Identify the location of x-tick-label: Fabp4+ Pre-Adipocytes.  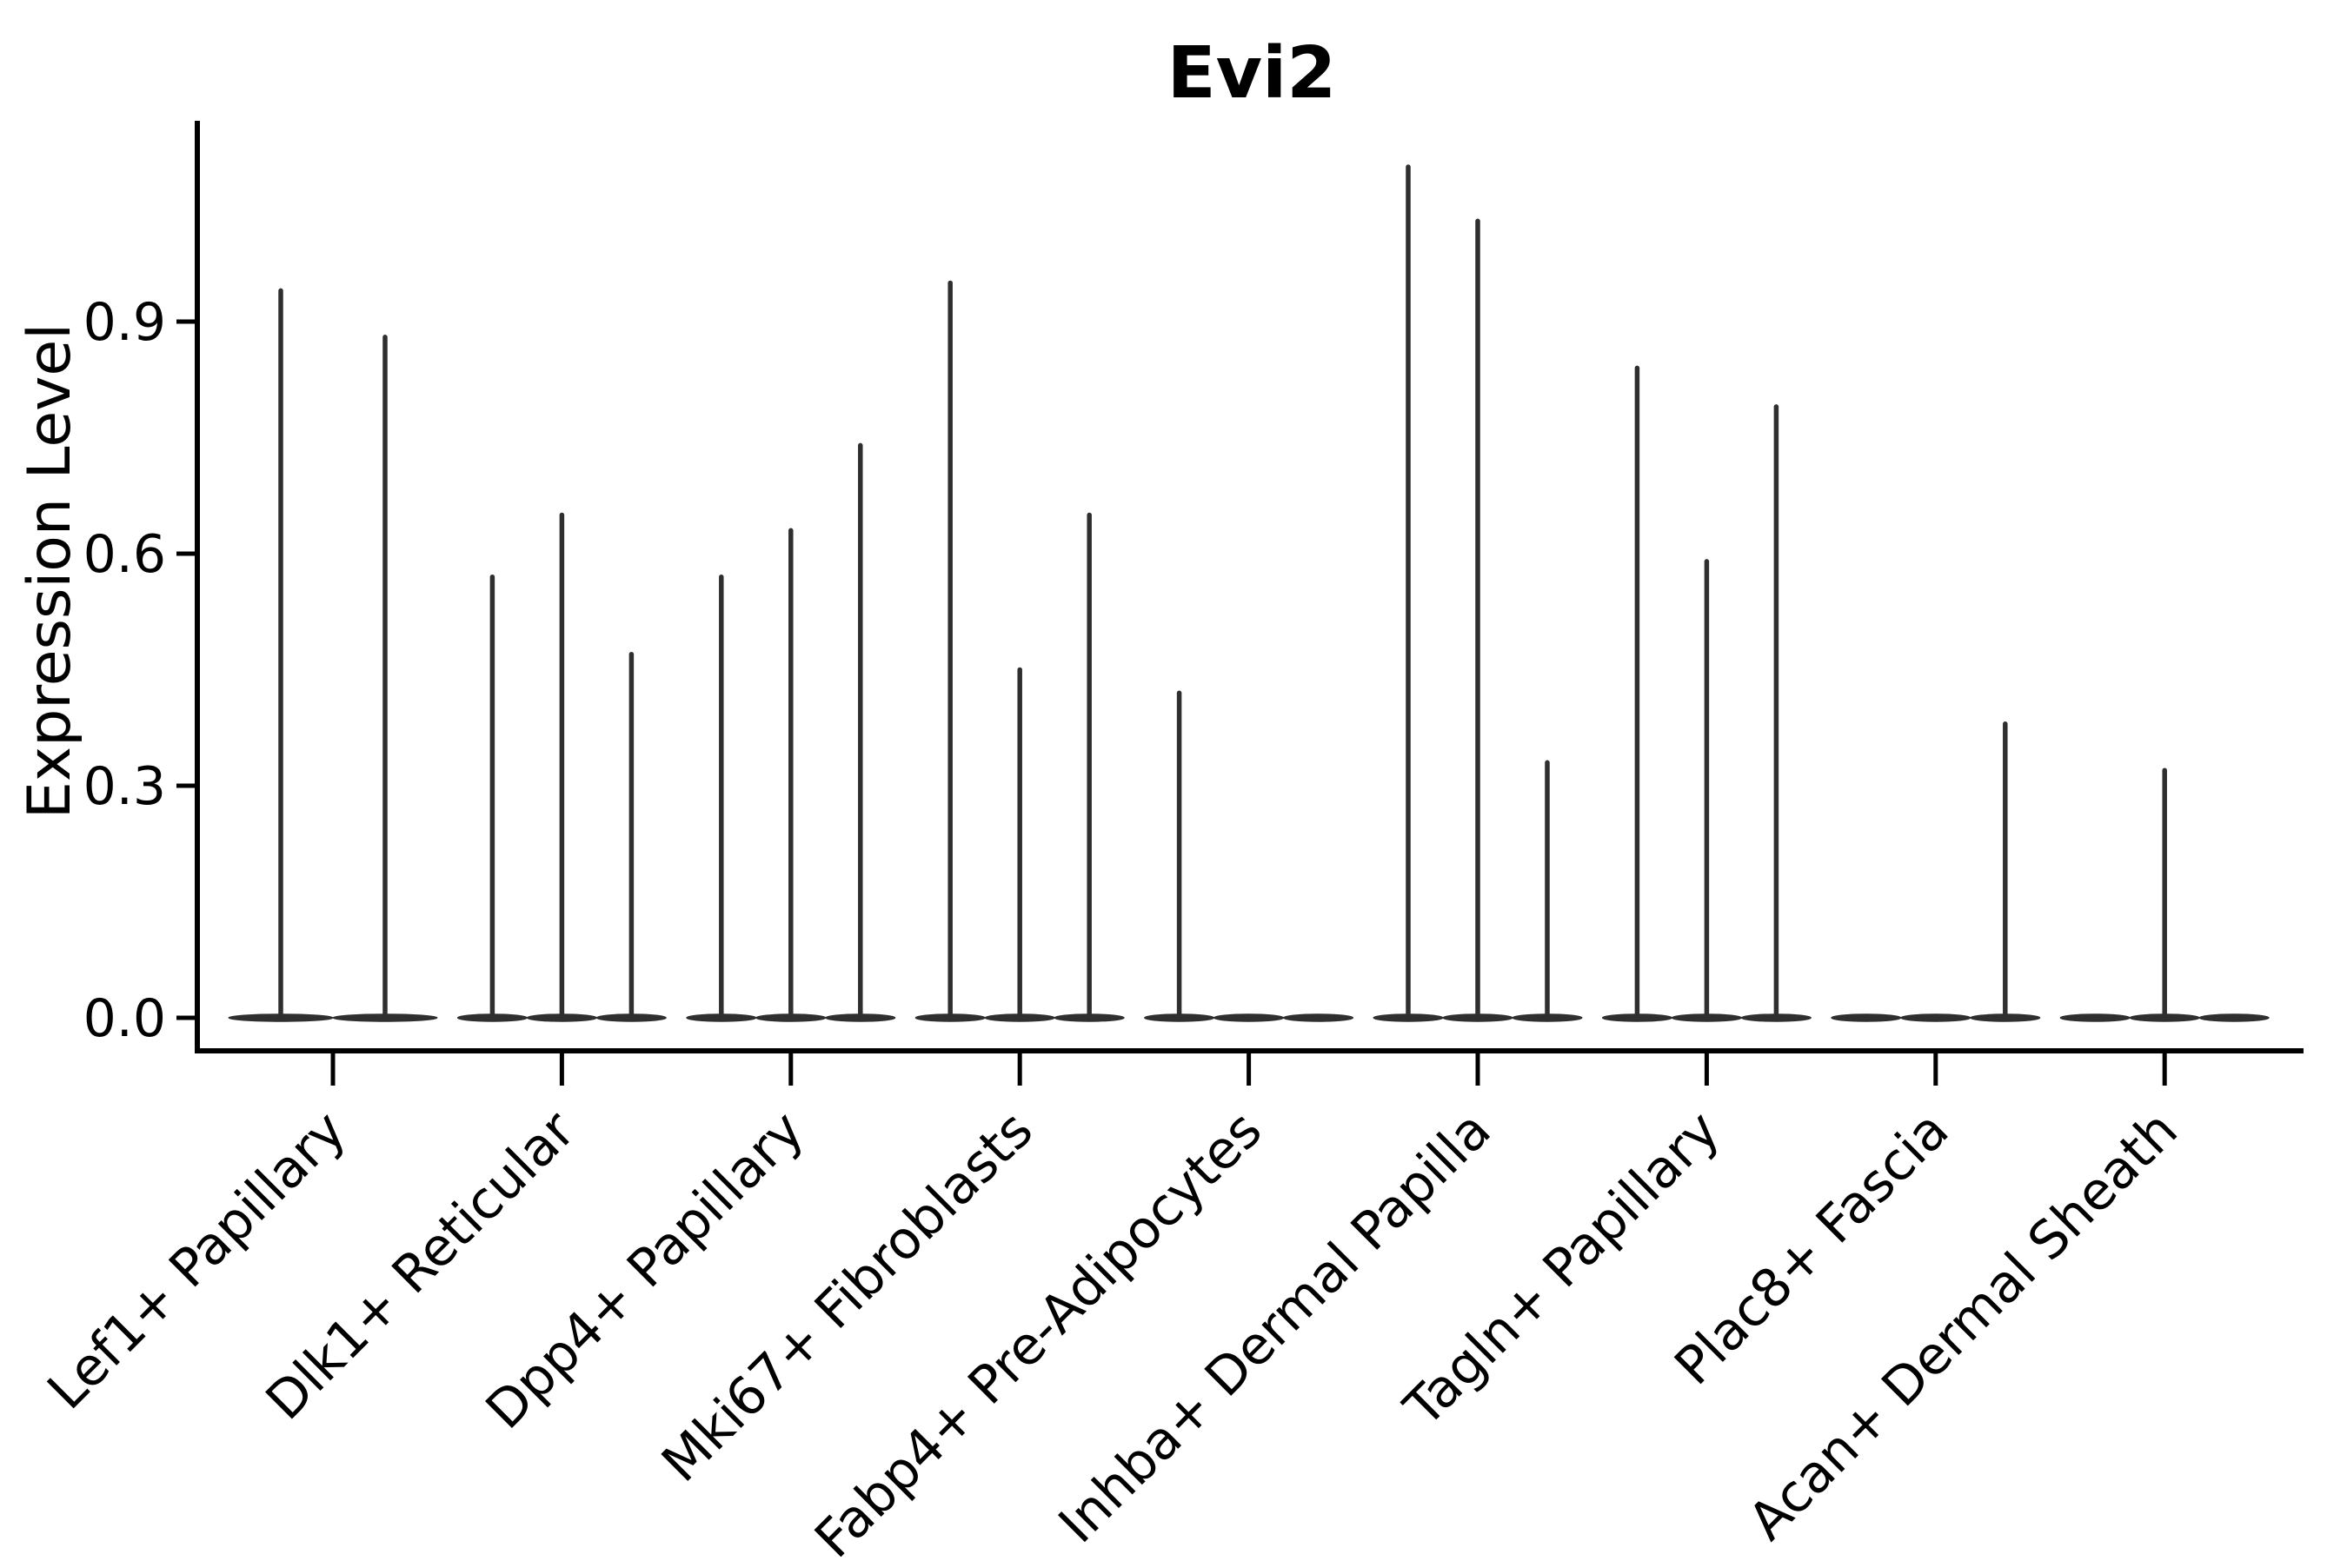
(1038, 1332).